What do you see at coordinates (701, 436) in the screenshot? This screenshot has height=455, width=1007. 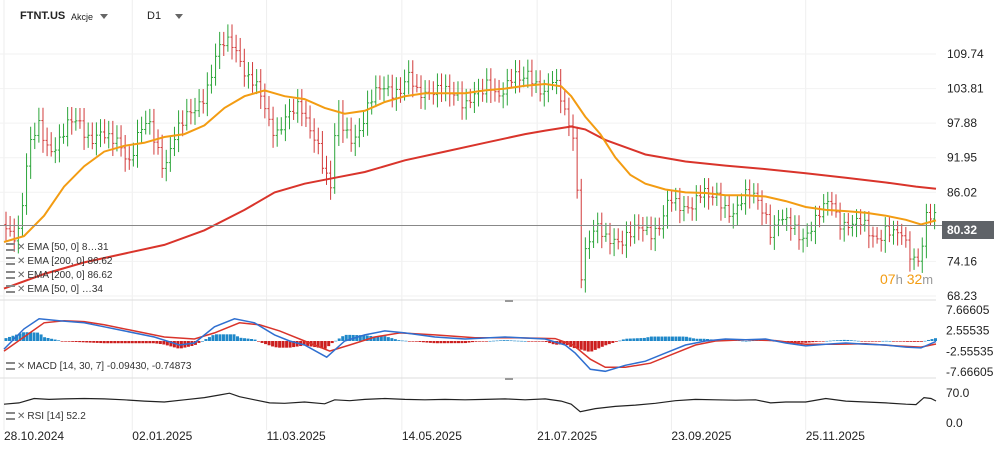 I see `x-tick-label: 23.09.2025` at bounding box center [701, 436].